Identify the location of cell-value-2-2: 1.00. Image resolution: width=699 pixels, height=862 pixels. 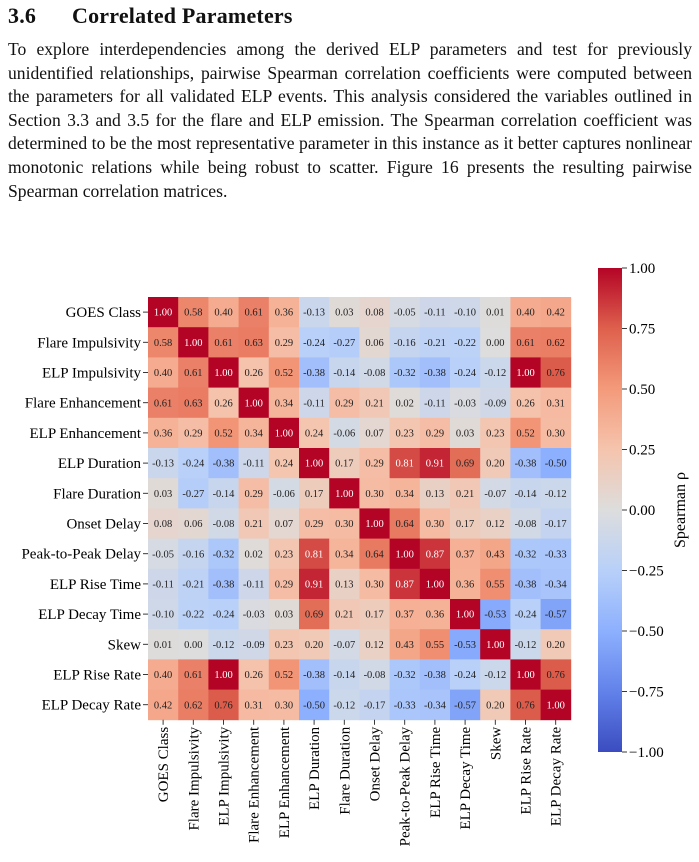
(223, 373).